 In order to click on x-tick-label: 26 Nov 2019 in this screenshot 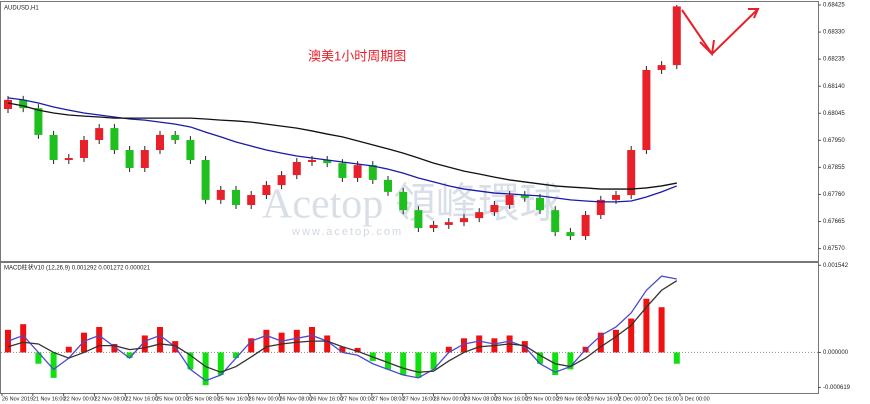, I will do `click(17, 399)`.